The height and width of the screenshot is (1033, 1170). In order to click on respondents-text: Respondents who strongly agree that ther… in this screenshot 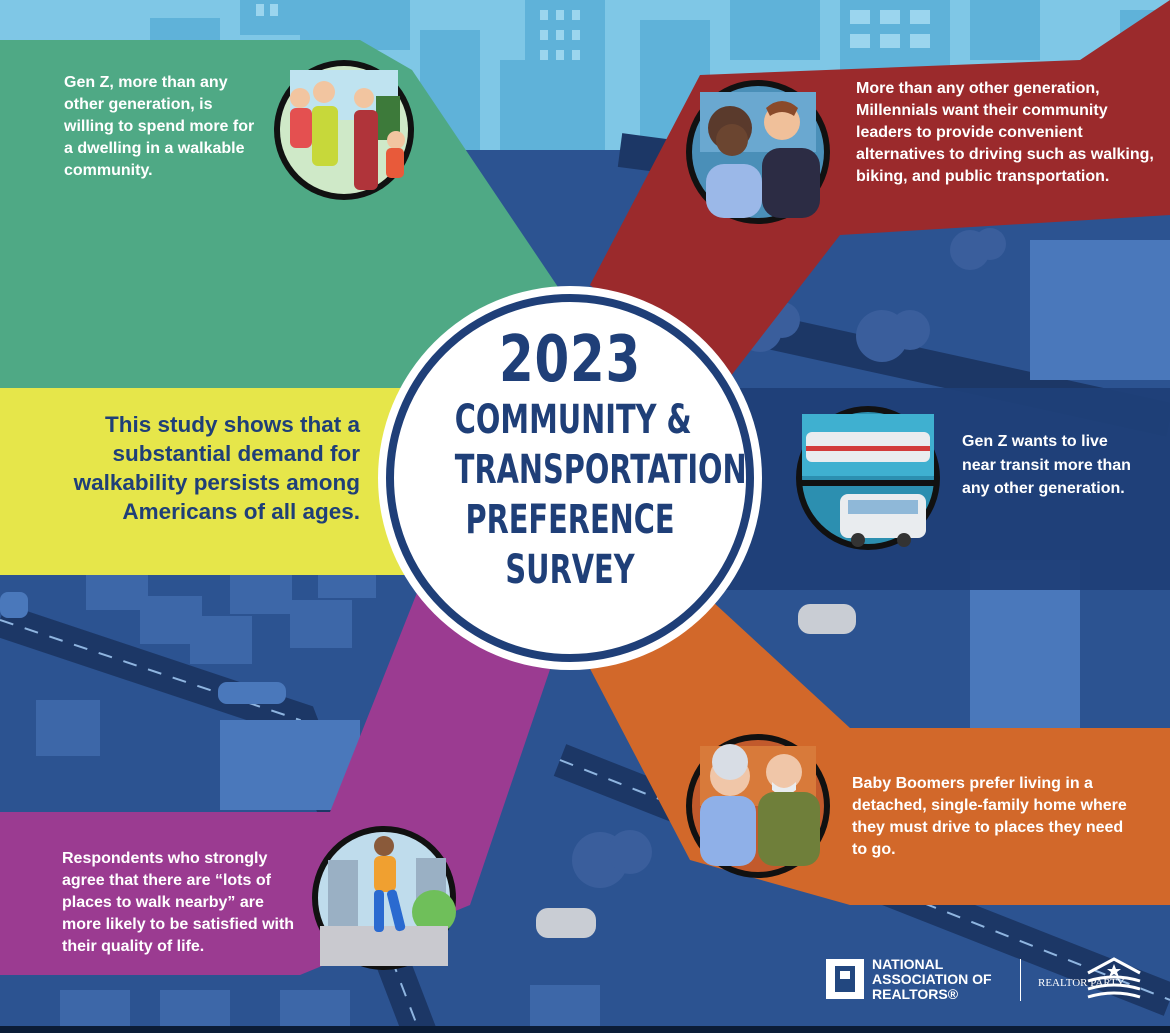, I will do `click(178, 902)`.